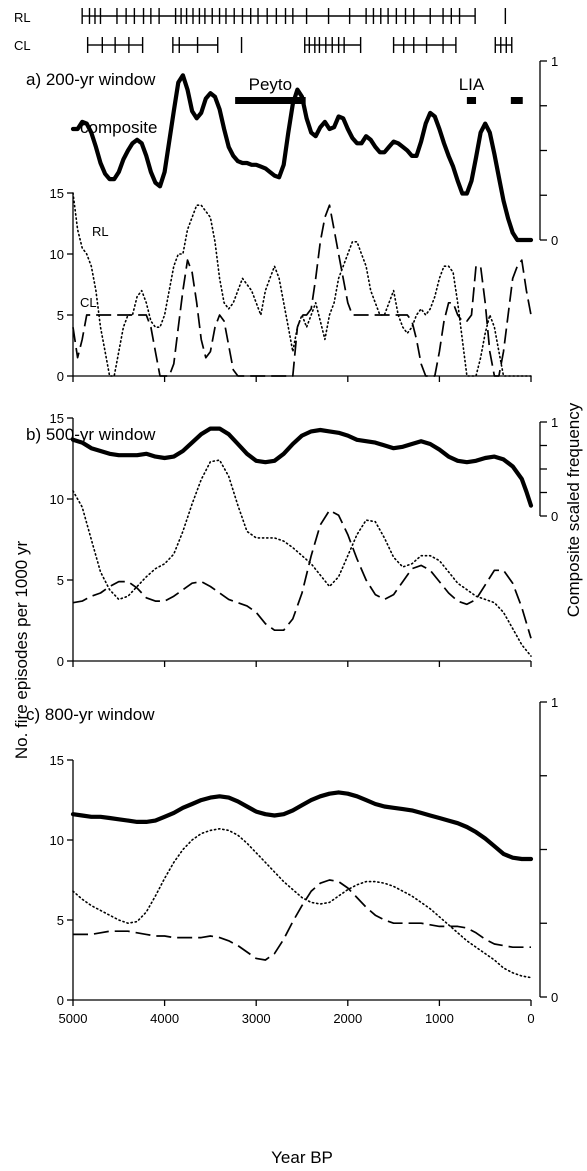 The image size is (587, 1171). What do you see at coordinates (530, 1018) in the screenshot?
I see `x-tick-label: 0` at bounding box center [530, 1018].